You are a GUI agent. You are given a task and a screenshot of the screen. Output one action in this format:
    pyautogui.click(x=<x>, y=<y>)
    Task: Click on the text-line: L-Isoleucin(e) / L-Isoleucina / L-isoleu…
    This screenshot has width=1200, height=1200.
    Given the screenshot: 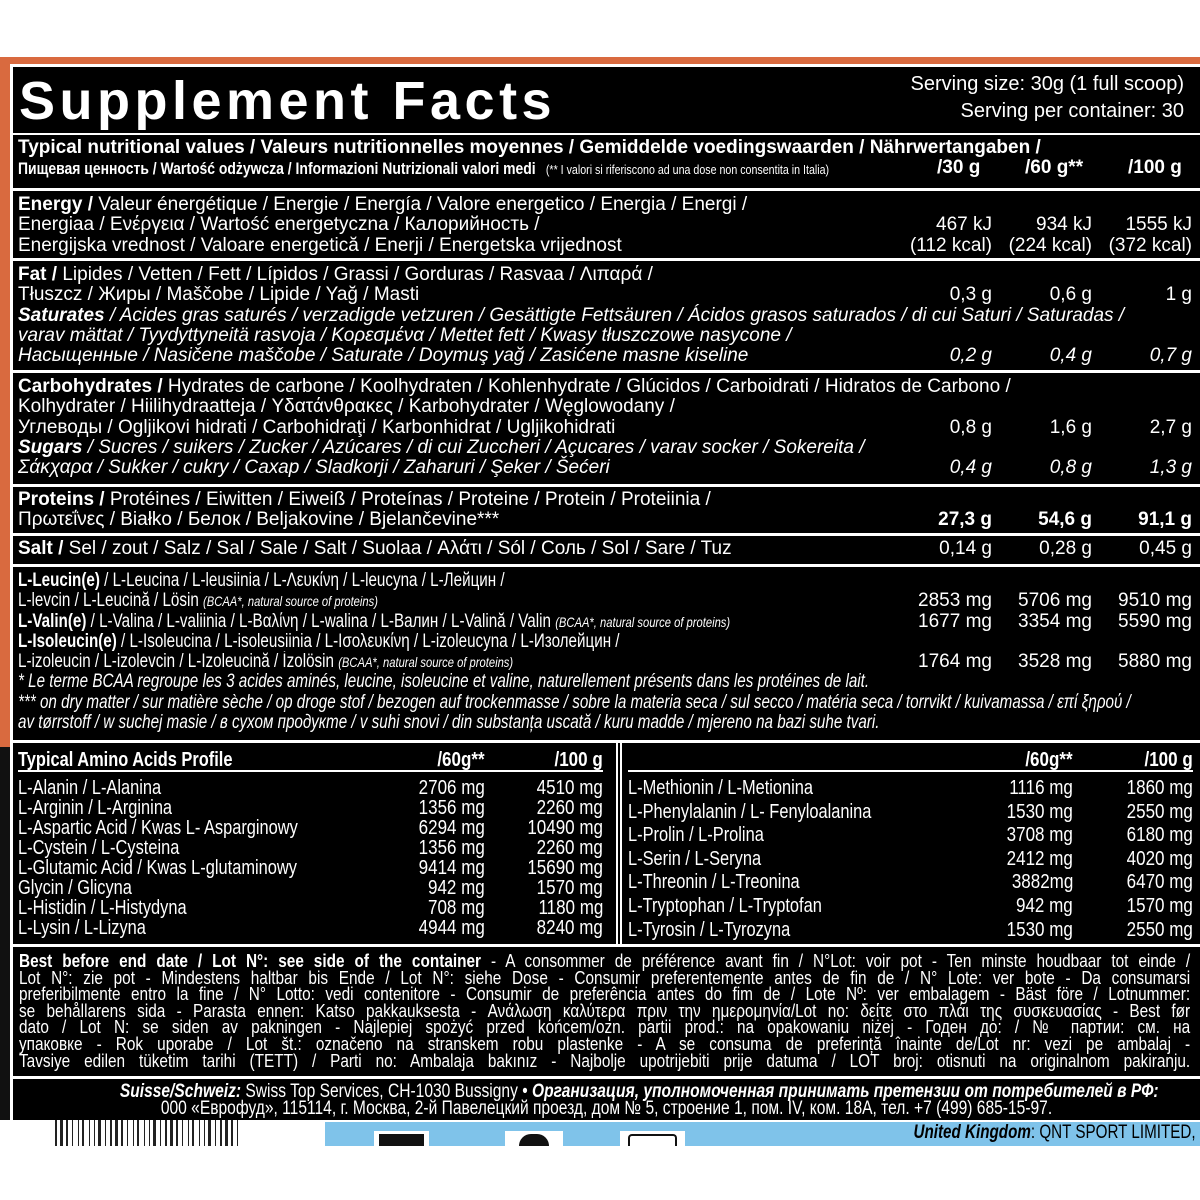 What is the action you would take?
    pyautogui.click(x=606, y=641)
    